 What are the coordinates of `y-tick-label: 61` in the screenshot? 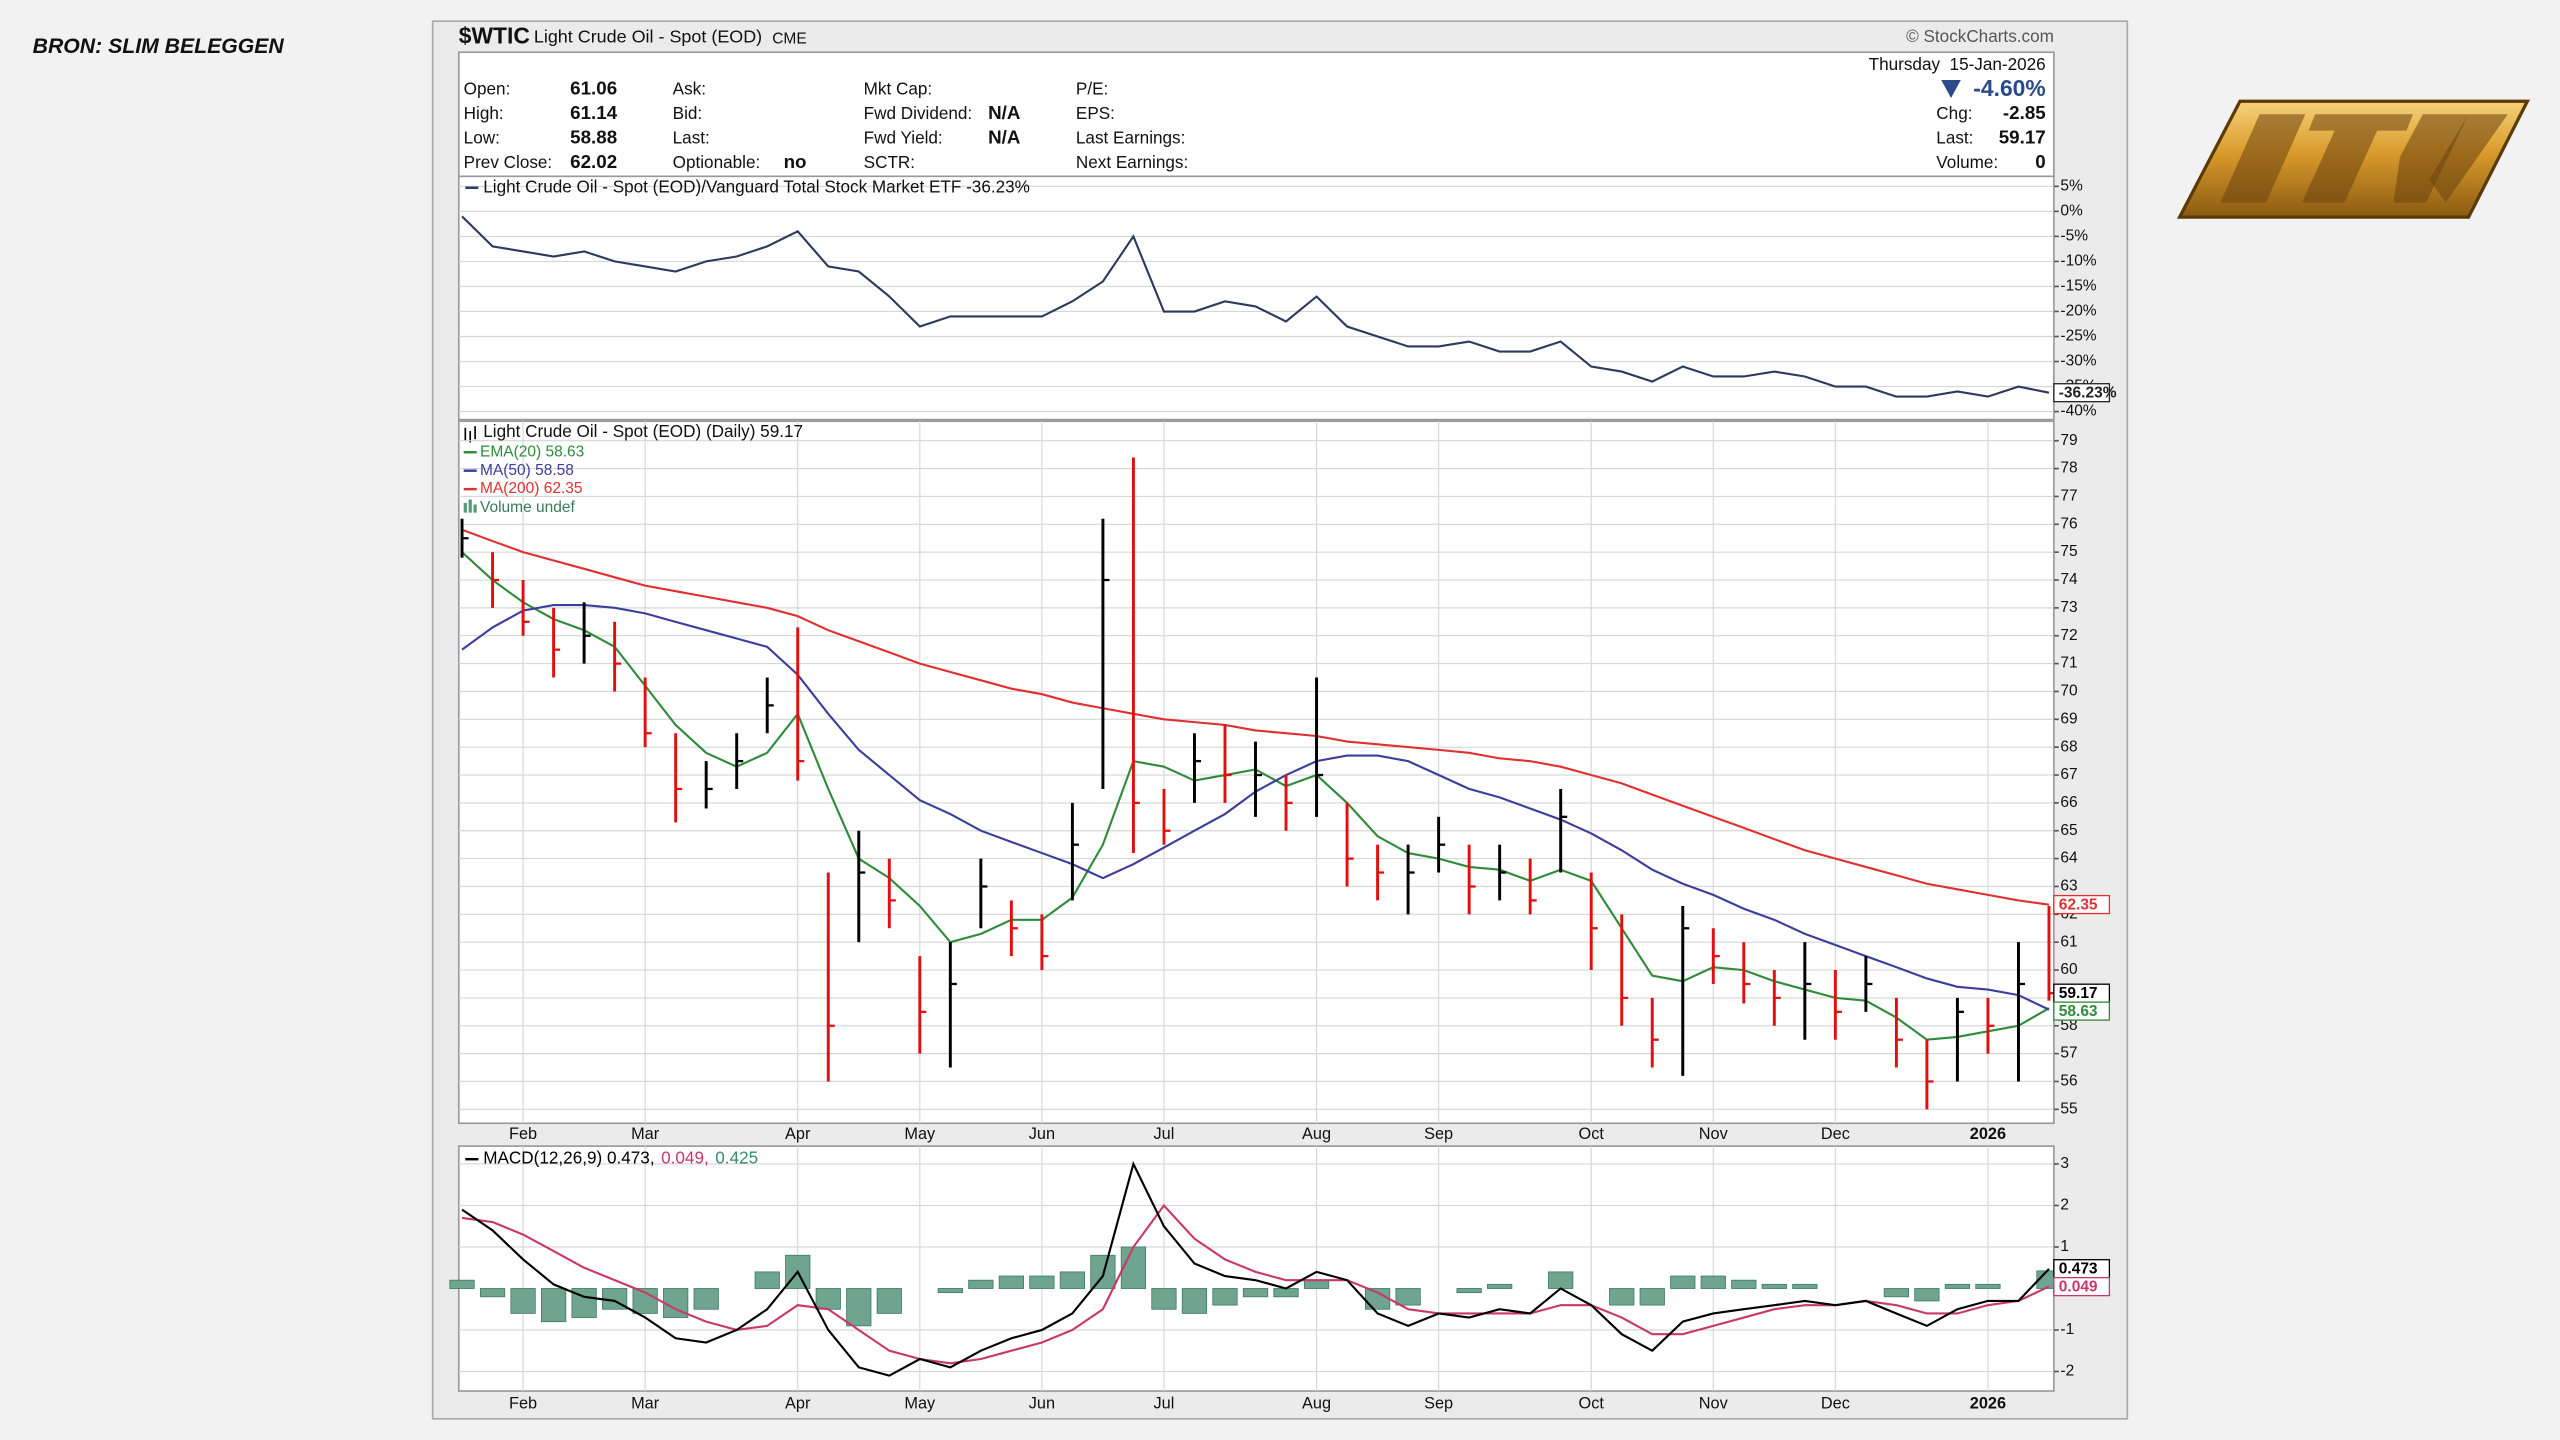 It's located at (2068, 941).